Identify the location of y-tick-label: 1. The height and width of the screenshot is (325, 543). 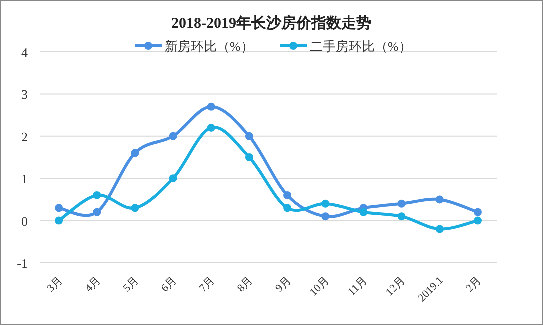
(25, 179).